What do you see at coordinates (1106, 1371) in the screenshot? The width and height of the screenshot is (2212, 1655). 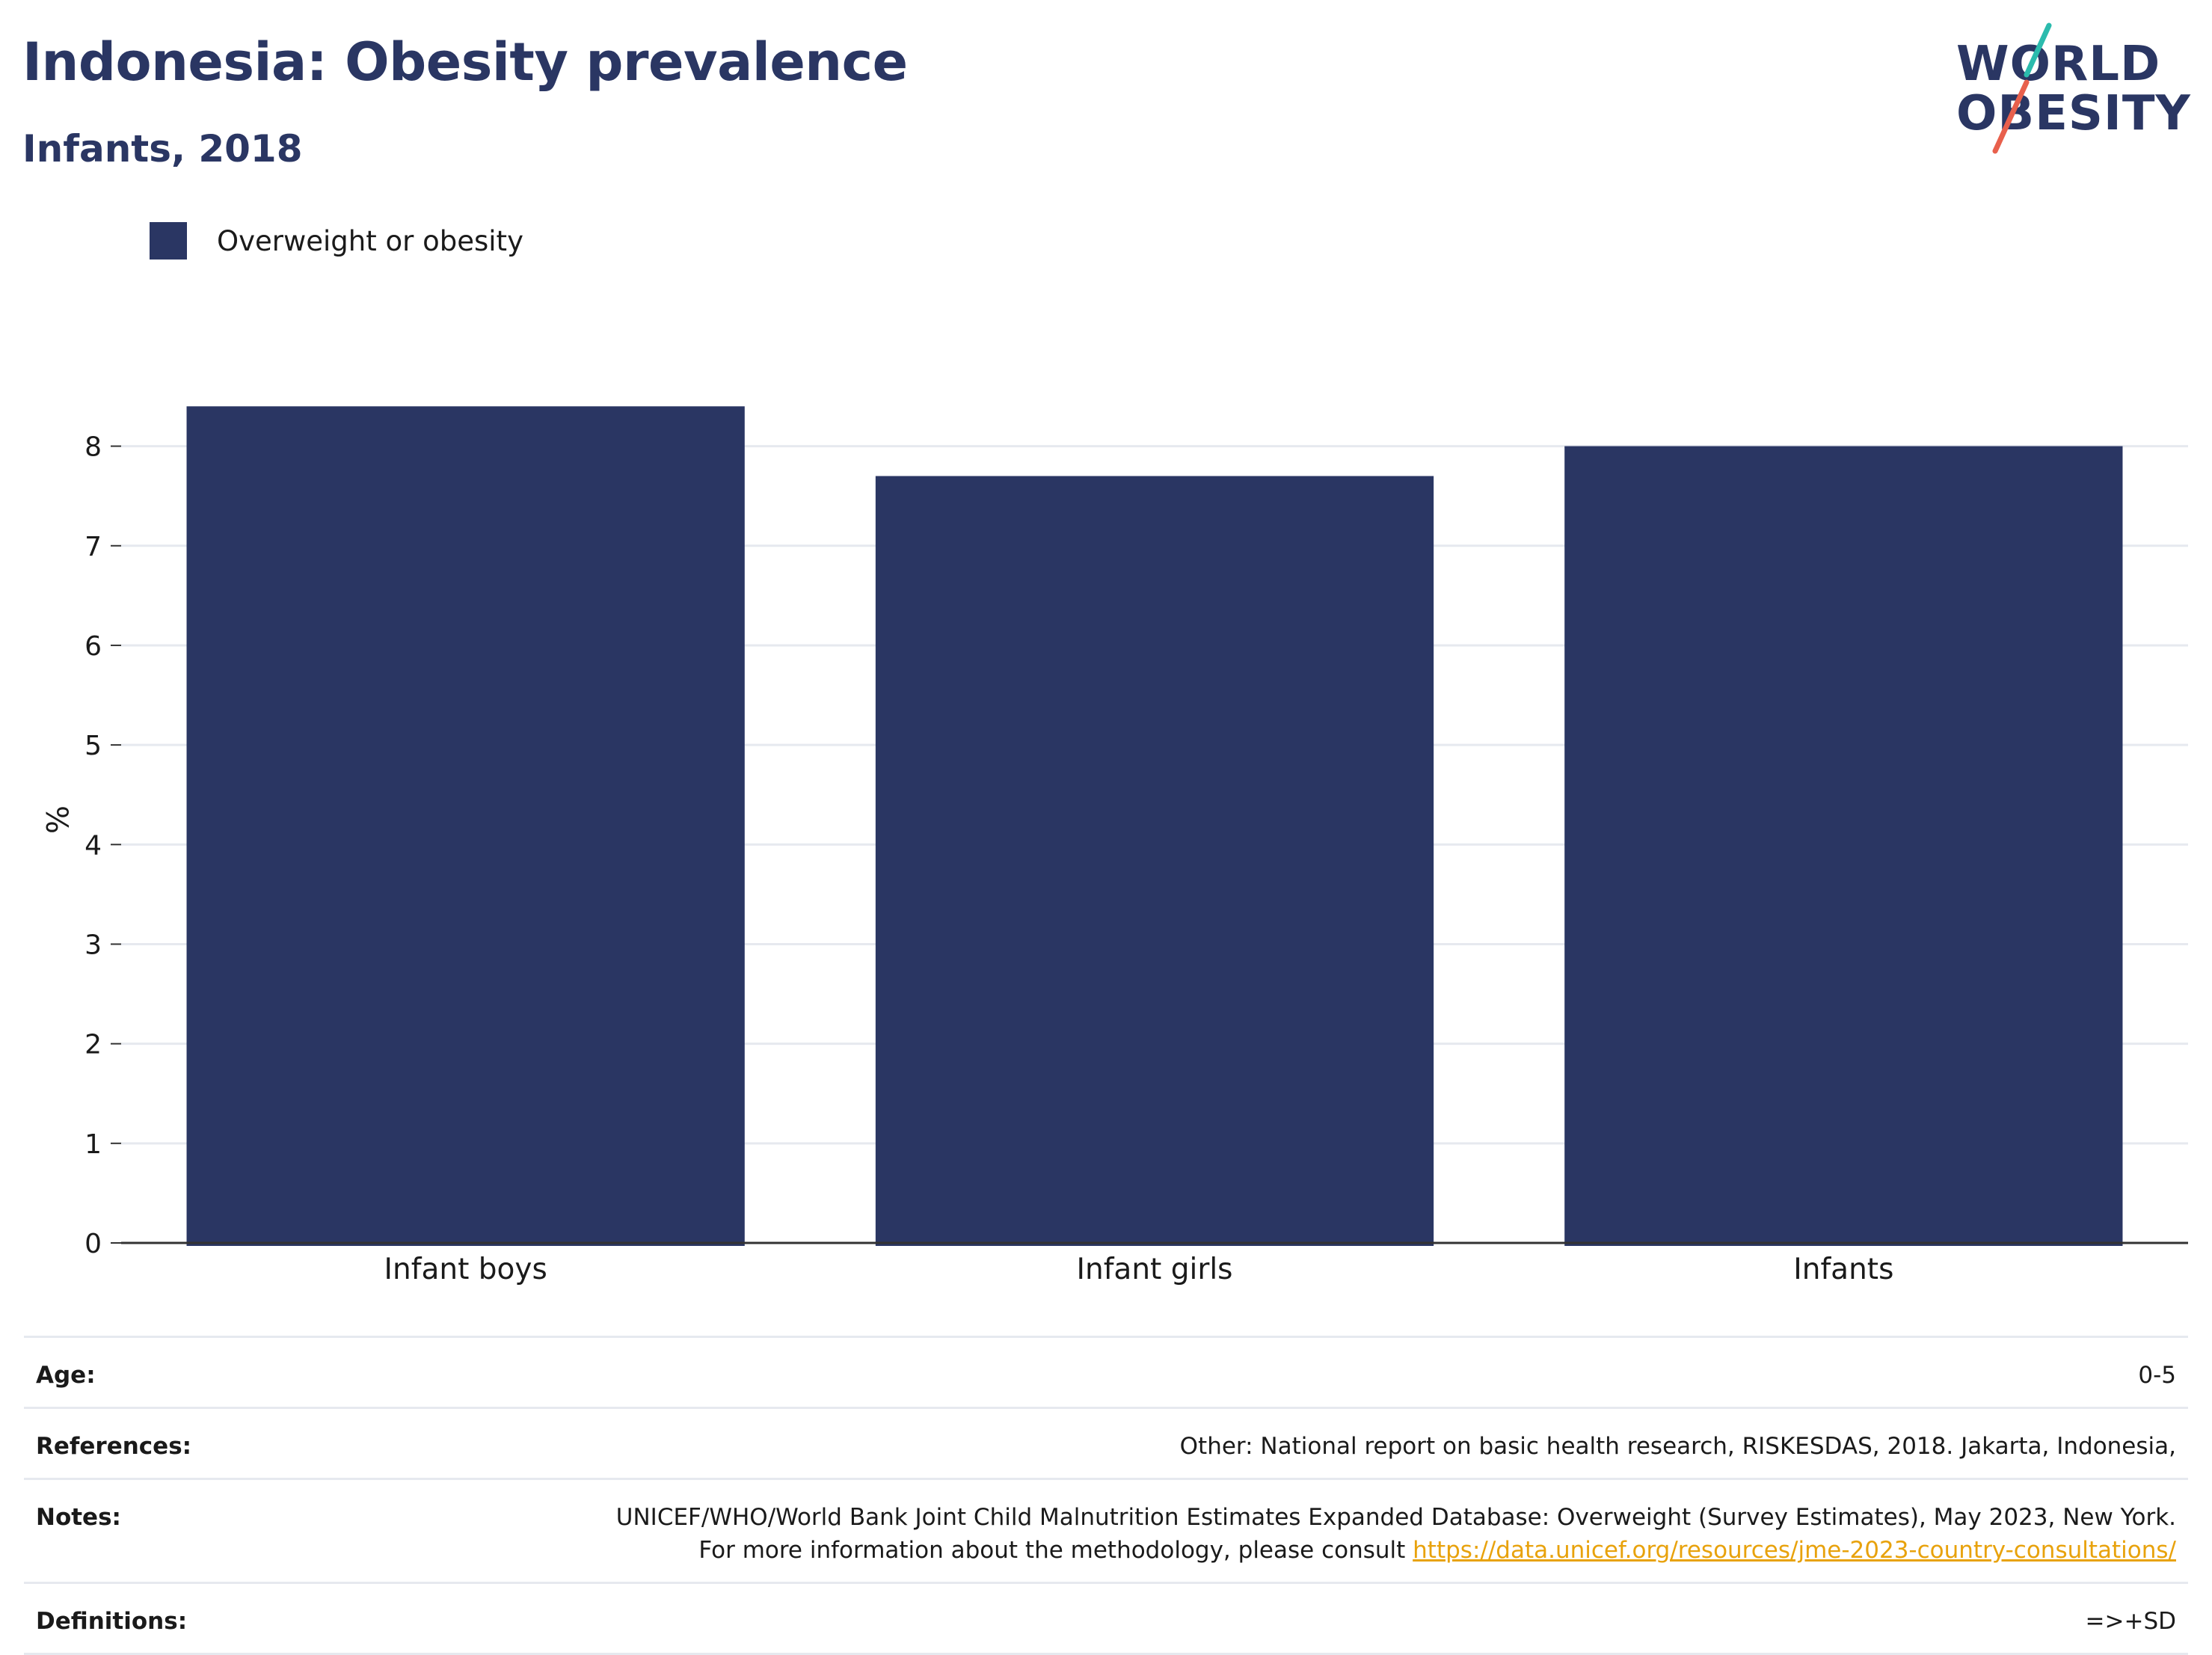 I see `metadata-row: Age: 0-5` at bounding box center [1106, 1371].